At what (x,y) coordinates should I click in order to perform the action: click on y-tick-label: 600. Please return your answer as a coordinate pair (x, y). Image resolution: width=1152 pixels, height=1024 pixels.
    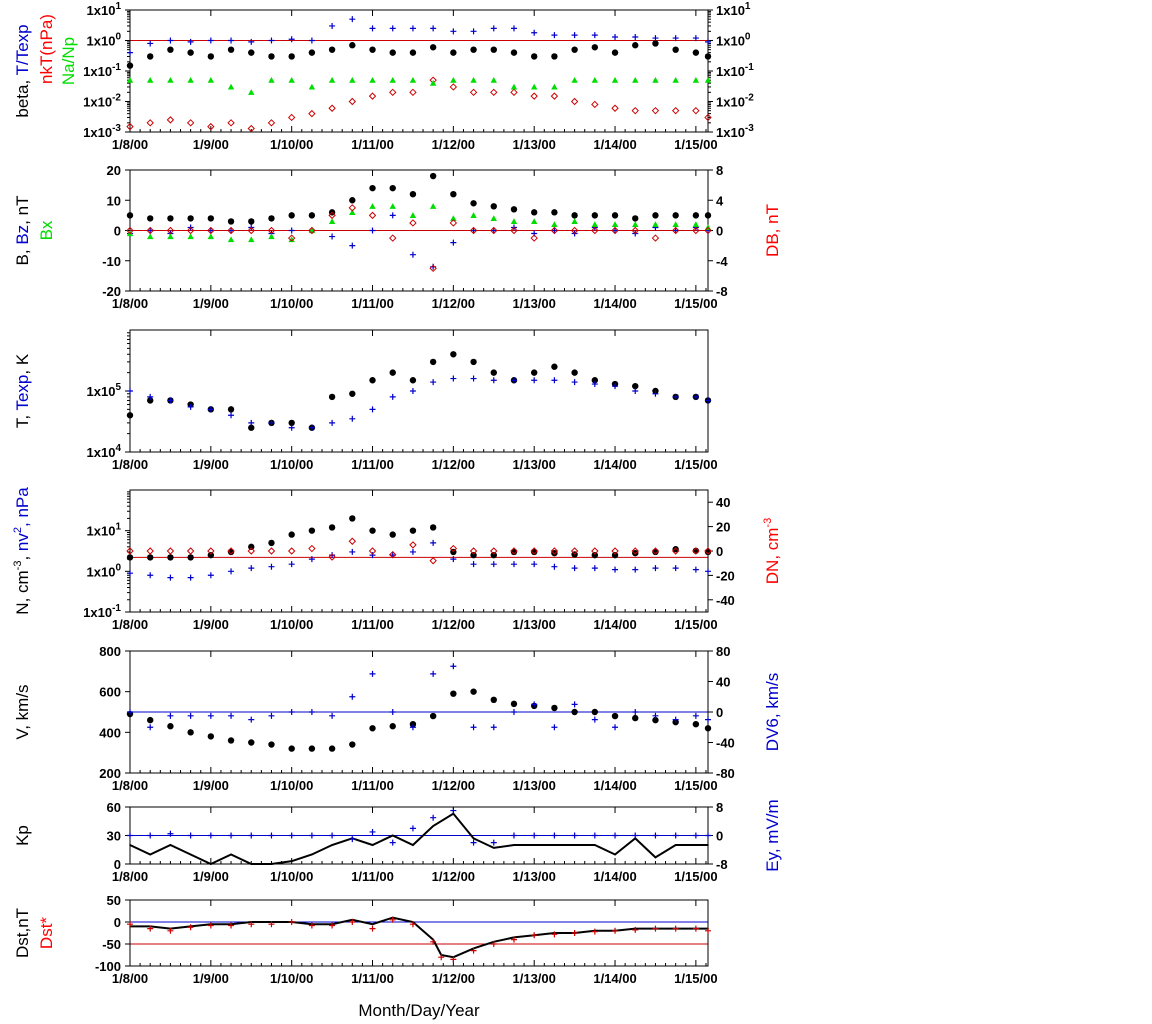
    Looking at the image, I should click on (110, 692).